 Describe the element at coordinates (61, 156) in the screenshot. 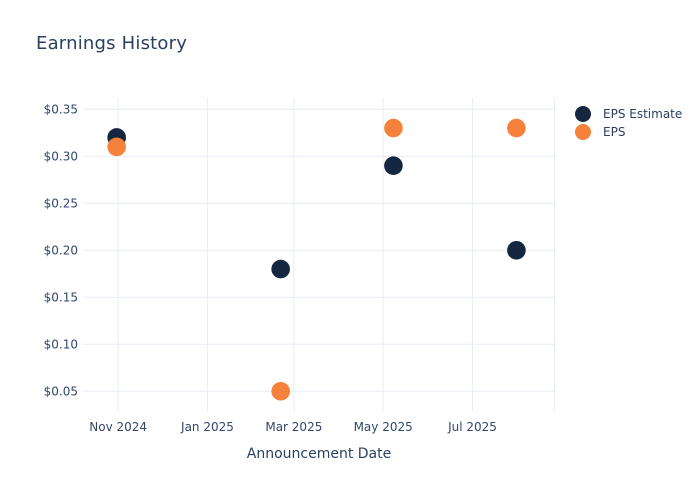

I see `y-tick-label: $0.30` at that location.